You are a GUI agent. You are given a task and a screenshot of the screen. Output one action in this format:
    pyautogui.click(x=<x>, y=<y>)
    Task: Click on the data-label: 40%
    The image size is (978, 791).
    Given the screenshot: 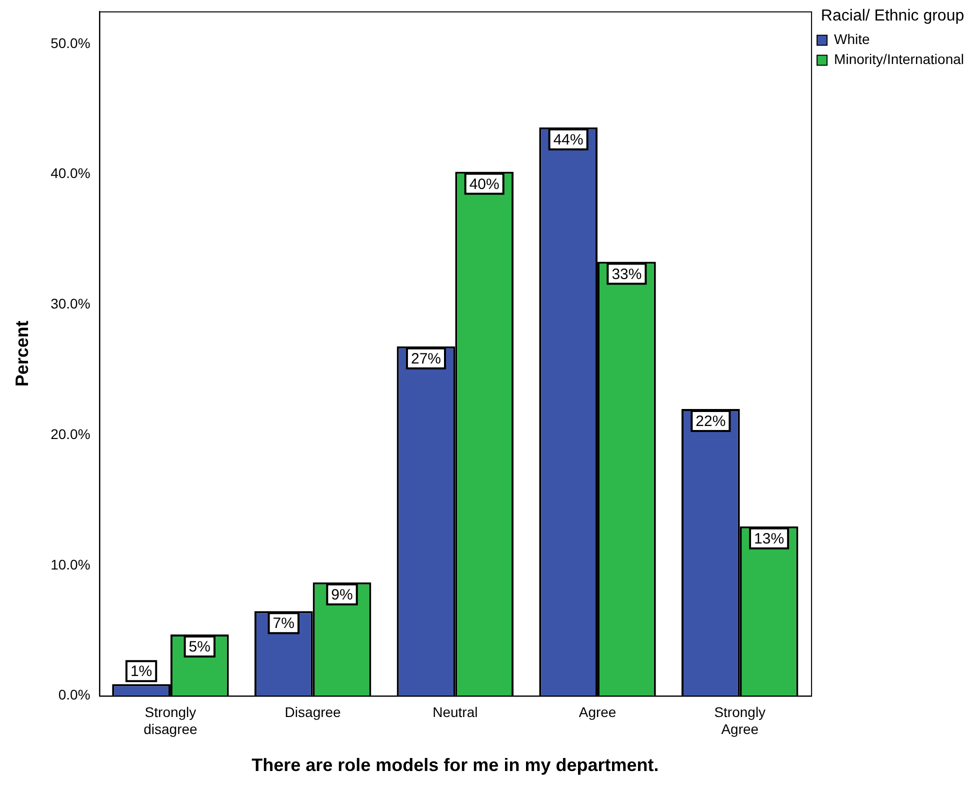 What is the action you would take?
    pyautogui.click(x=484, y=184)
    